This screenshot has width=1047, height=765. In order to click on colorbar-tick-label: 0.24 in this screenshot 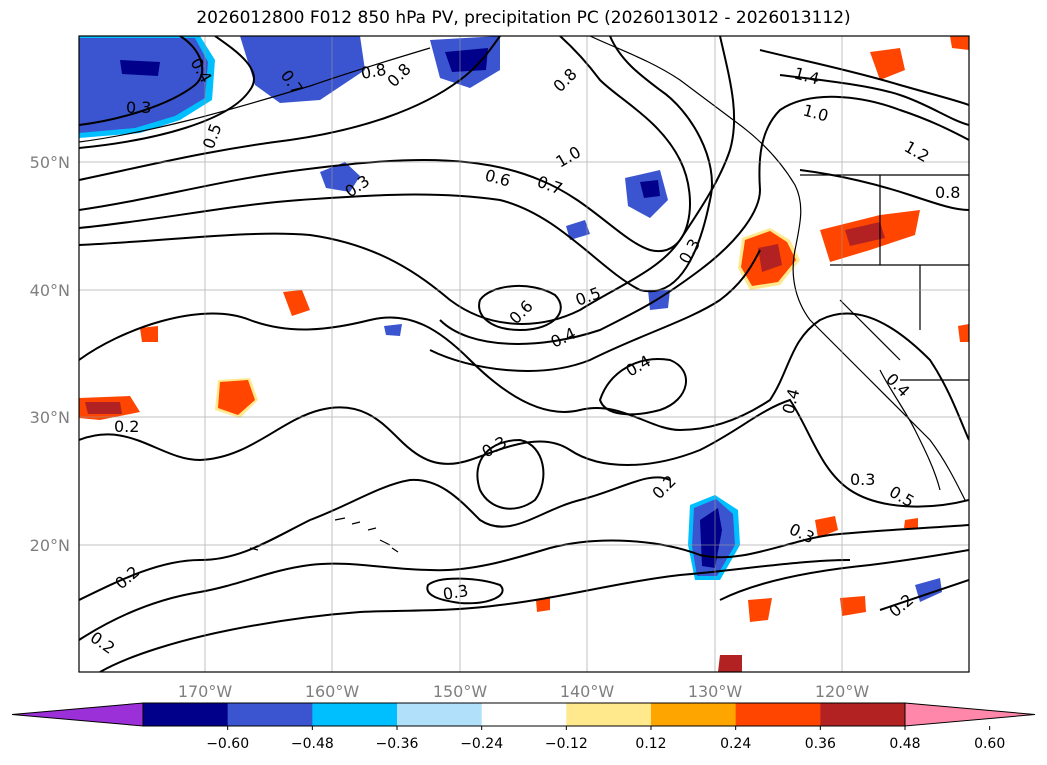, I will do `click(735, 744)`.